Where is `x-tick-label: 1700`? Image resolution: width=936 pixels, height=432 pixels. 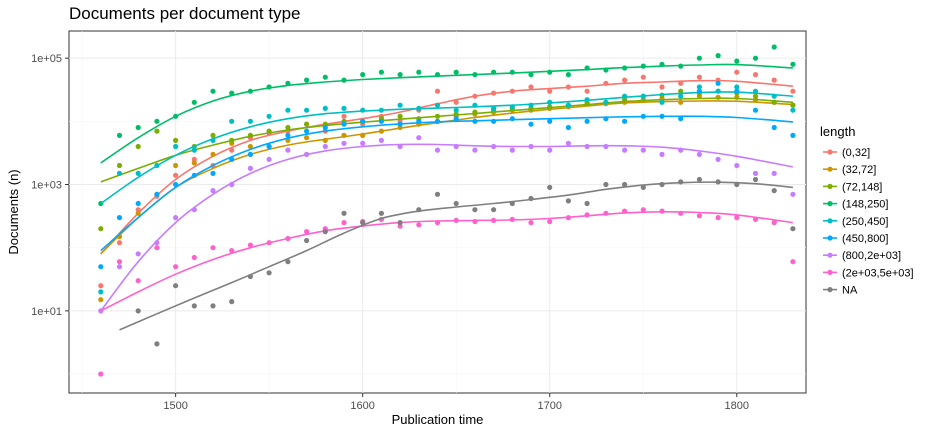 x-tick-label: 1700 is located at coordinates (549, 406).